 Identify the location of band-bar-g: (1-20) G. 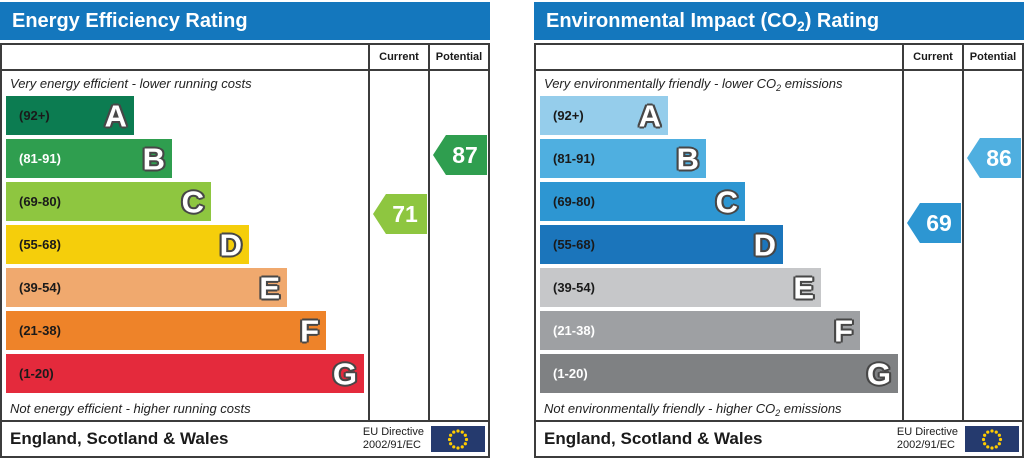
(719, 373).